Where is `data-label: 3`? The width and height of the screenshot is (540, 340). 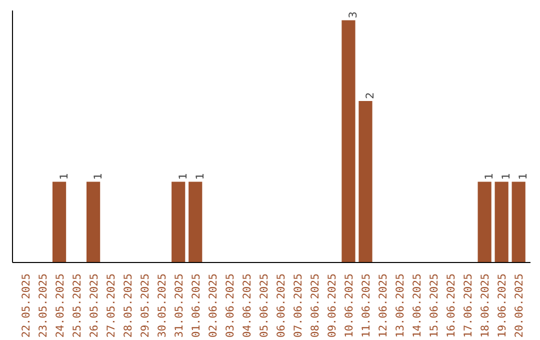
data-label: 3 is located at coordinates (353, 14).